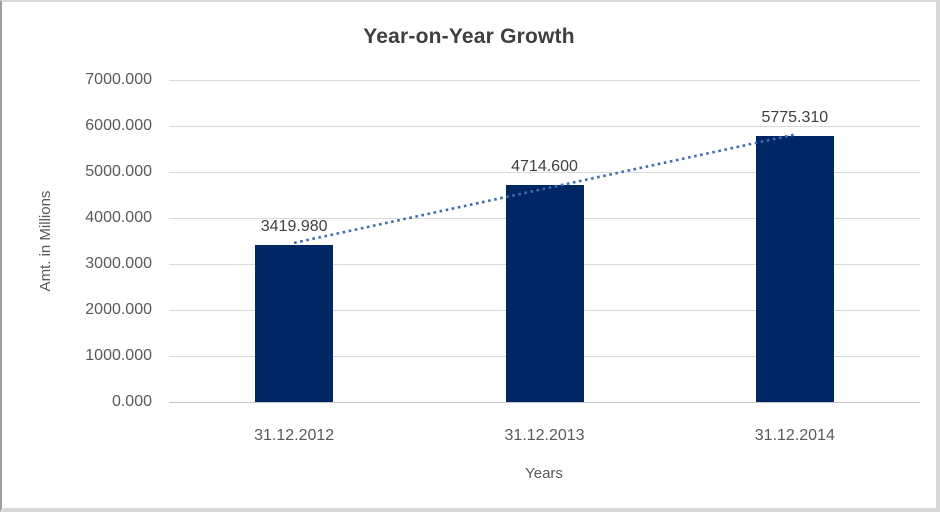  What do you see at coordinates (118, 355) in the screenshot?
I see `y-tick-label: 1000.000` at bounding box center [118, 355].